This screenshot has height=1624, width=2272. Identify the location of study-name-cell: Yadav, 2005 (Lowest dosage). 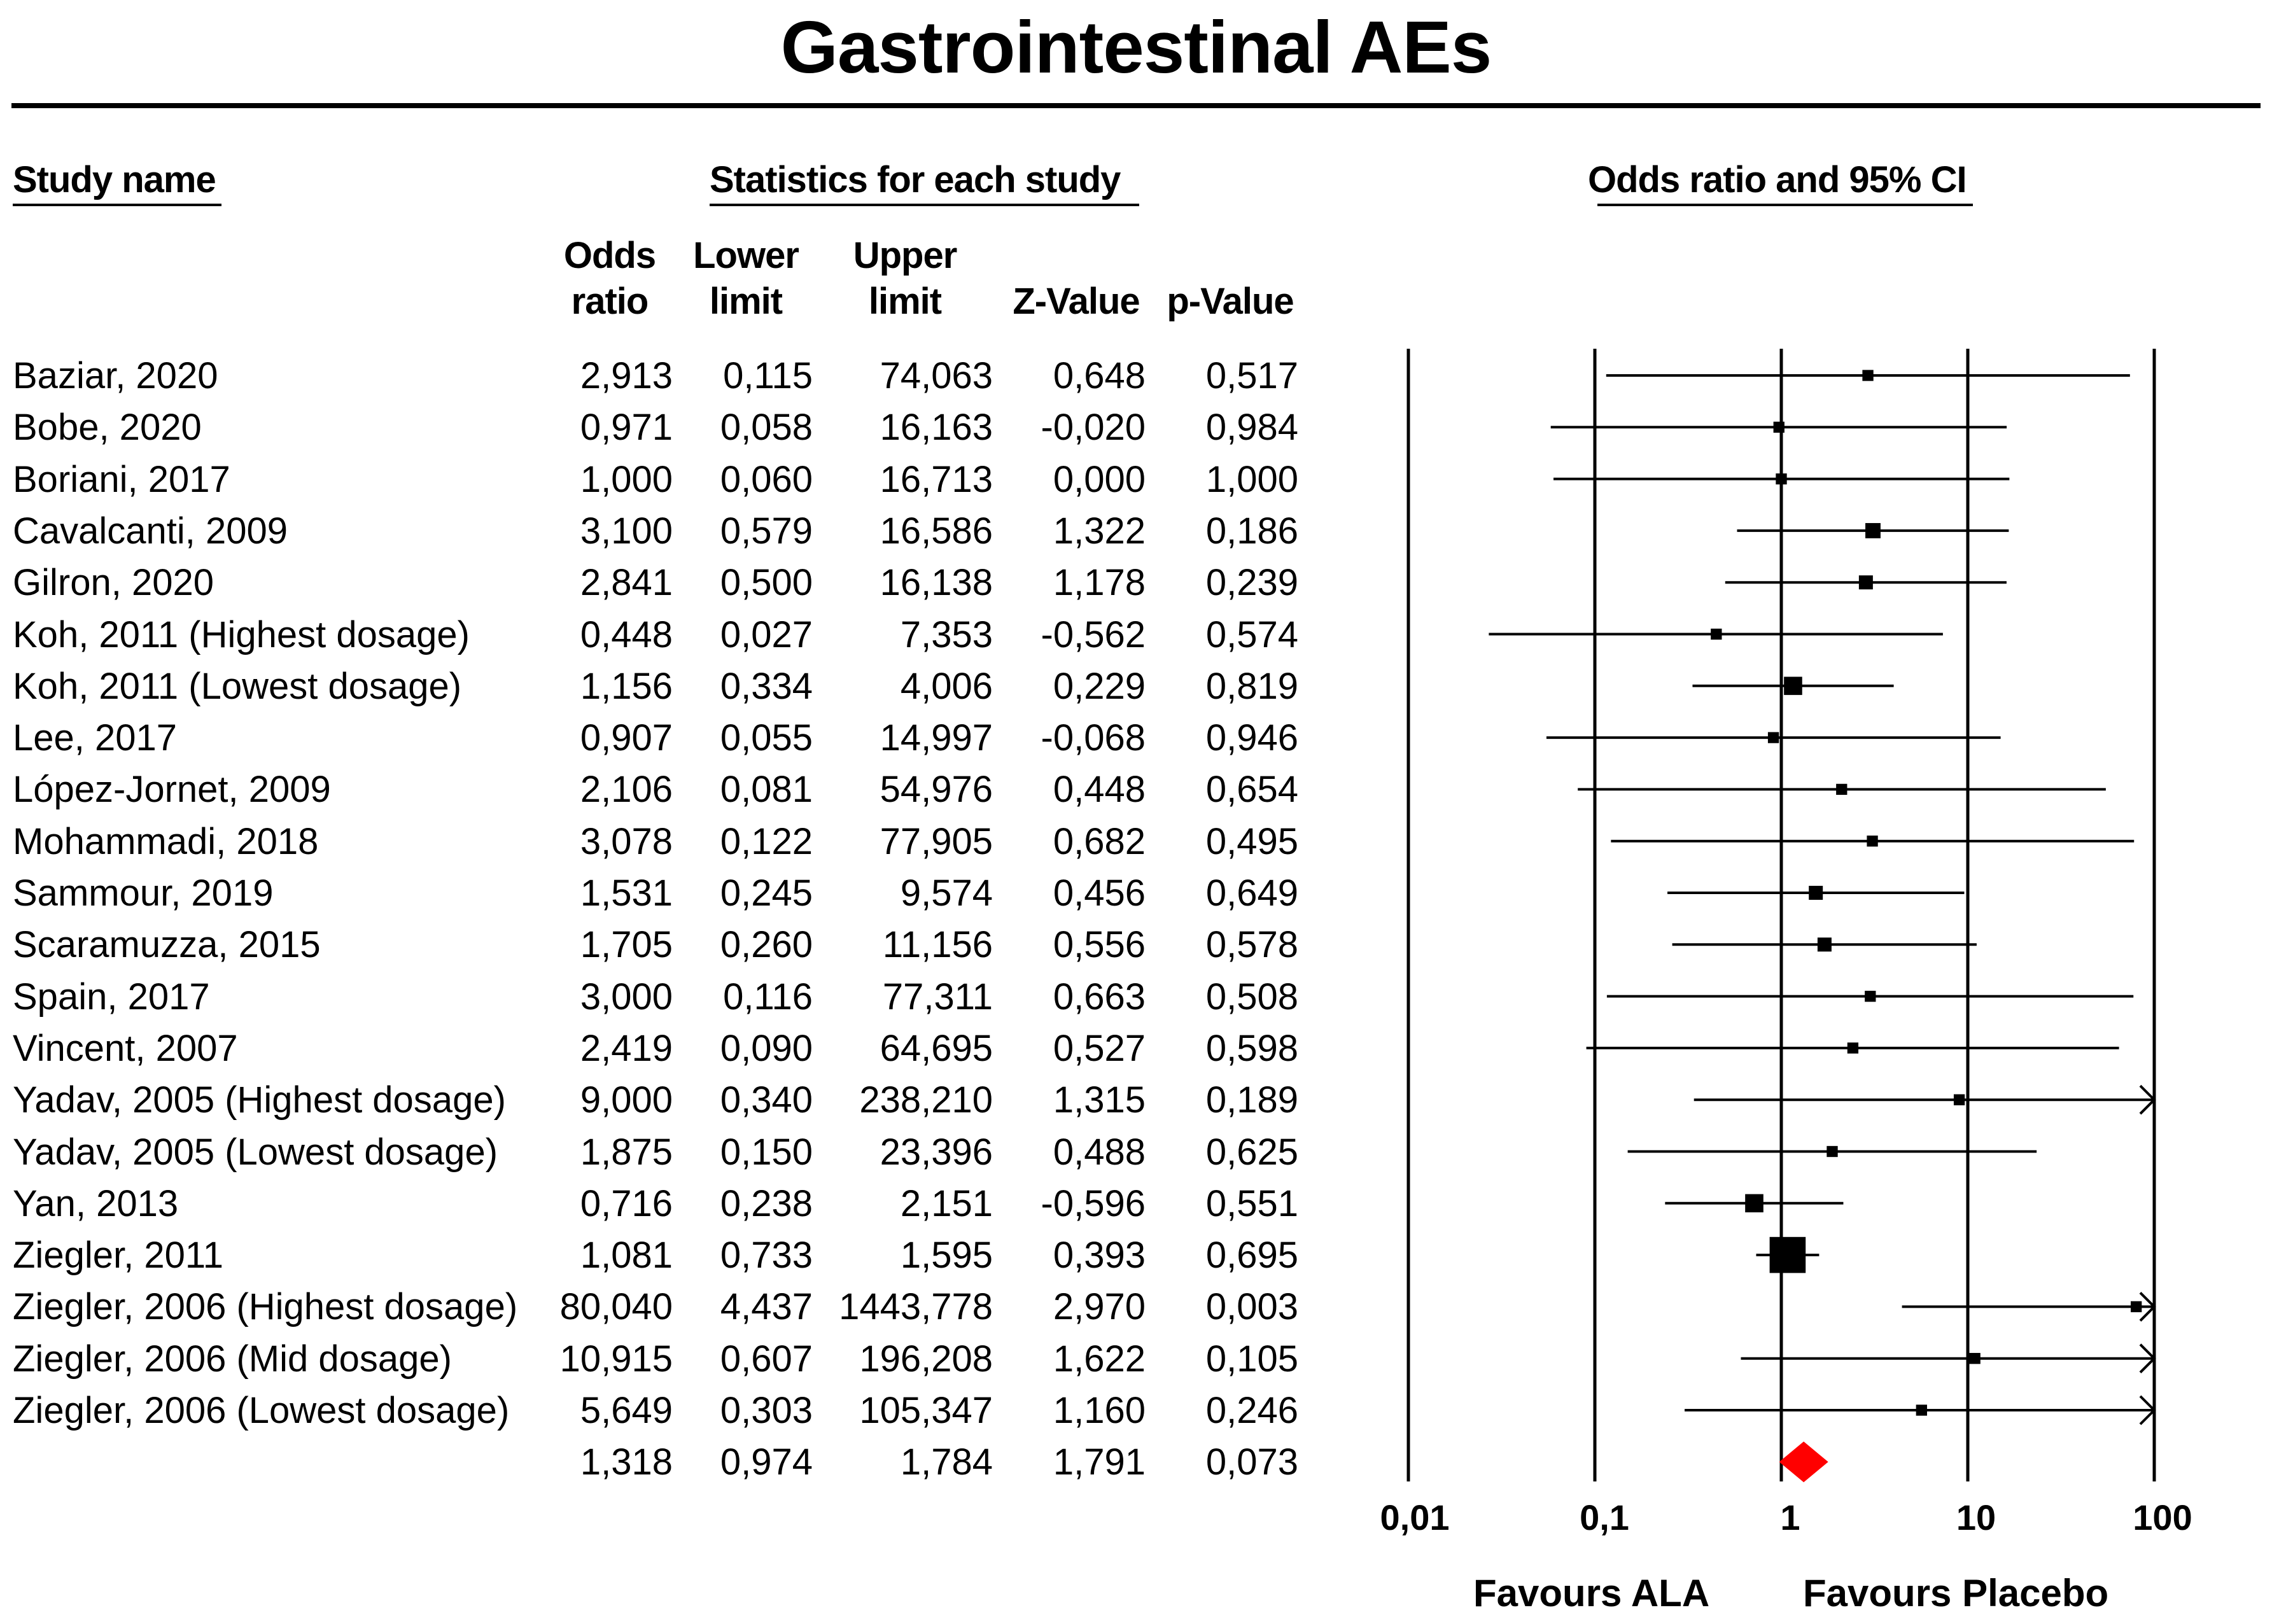
(255, 1152).